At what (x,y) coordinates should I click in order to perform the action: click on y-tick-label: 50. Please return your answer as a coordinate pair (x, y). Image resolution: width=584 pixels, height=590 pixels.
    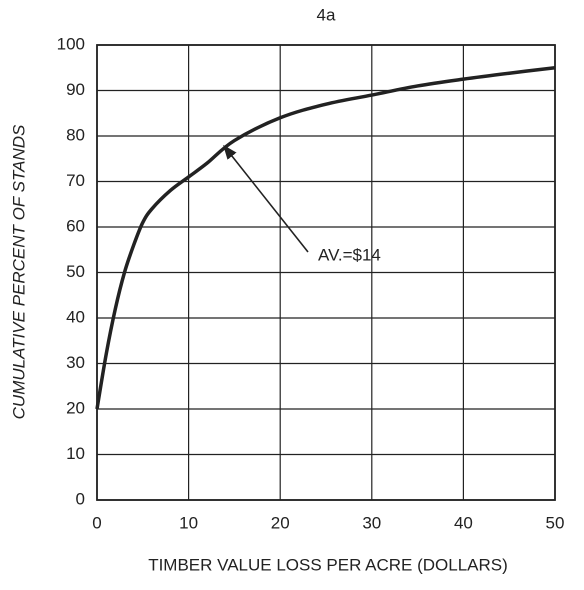
    Looking at the image, I should click on (75, 271).